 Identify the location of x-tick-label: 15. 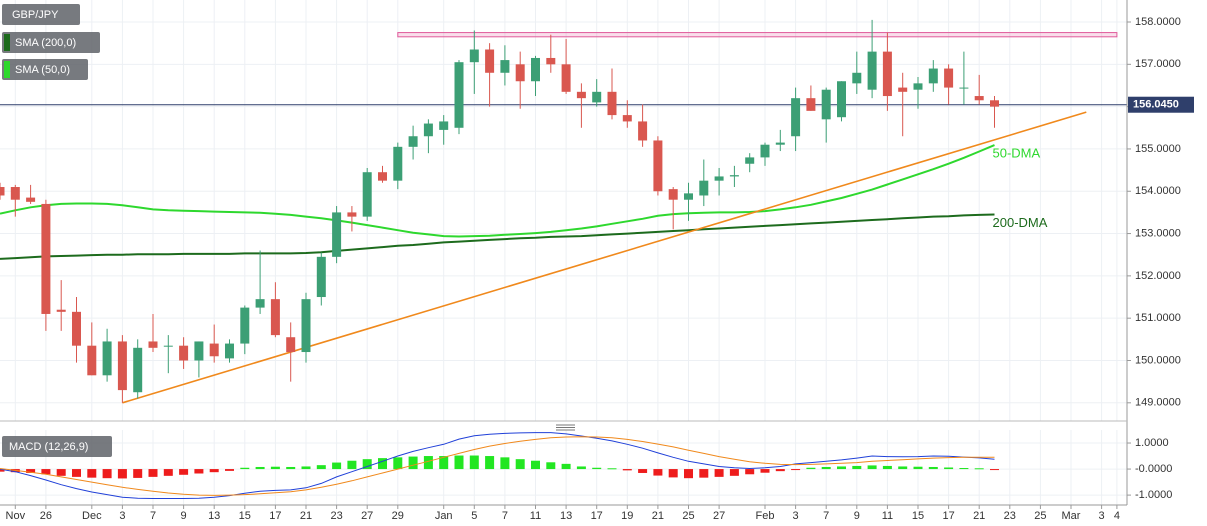
(918, 516).